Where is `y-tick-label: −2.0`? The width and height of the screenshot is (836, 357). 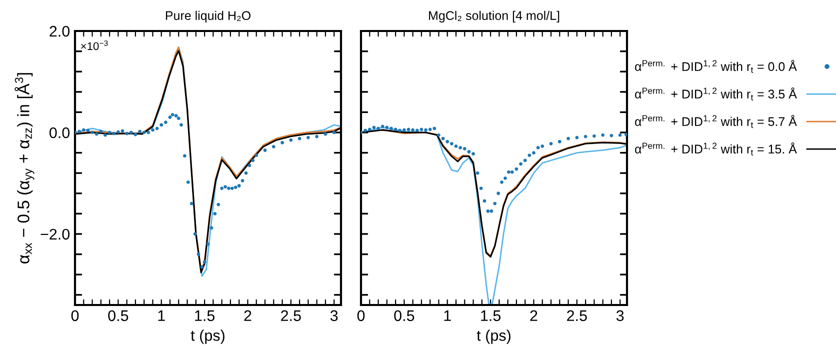
y-tick-label: −2.0 is located at coordinates (55, 234).